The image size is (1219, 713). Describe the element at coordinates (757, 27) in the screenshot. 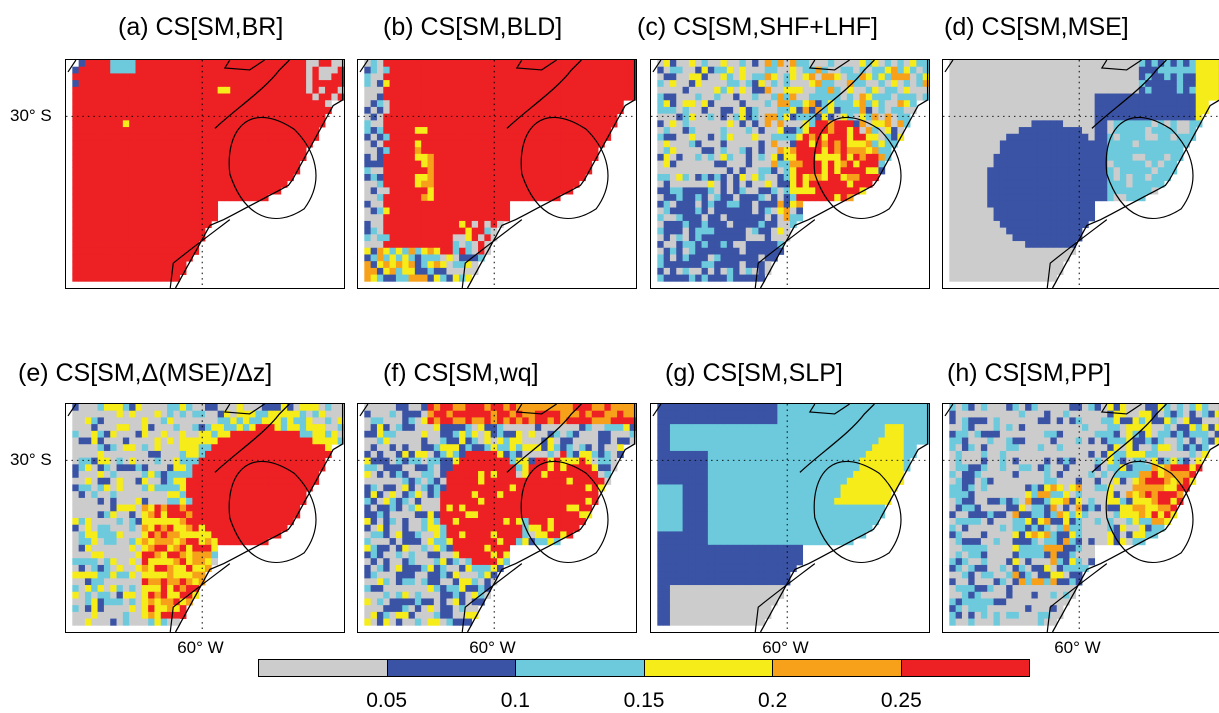

I see `panel-title-c: (c) CS[SM,SHF+LHF]` at that location.